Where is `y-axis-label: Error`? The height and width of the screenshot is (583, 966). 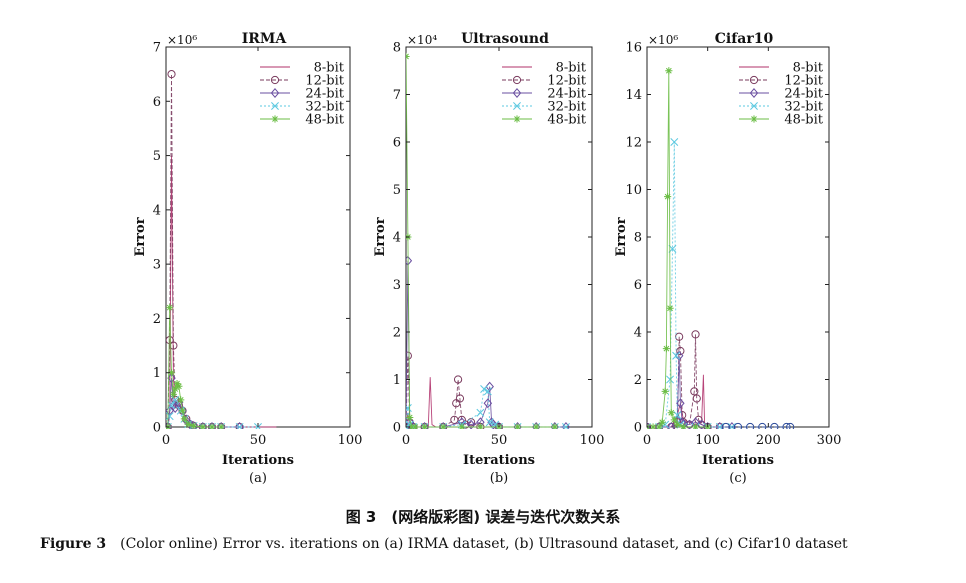
y-axis-label: Error is located at coordinates (621, 236).